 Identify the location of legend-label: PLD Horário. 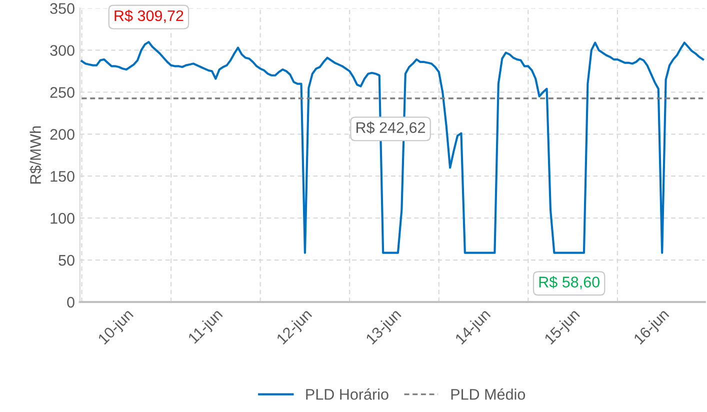
(347, 394).